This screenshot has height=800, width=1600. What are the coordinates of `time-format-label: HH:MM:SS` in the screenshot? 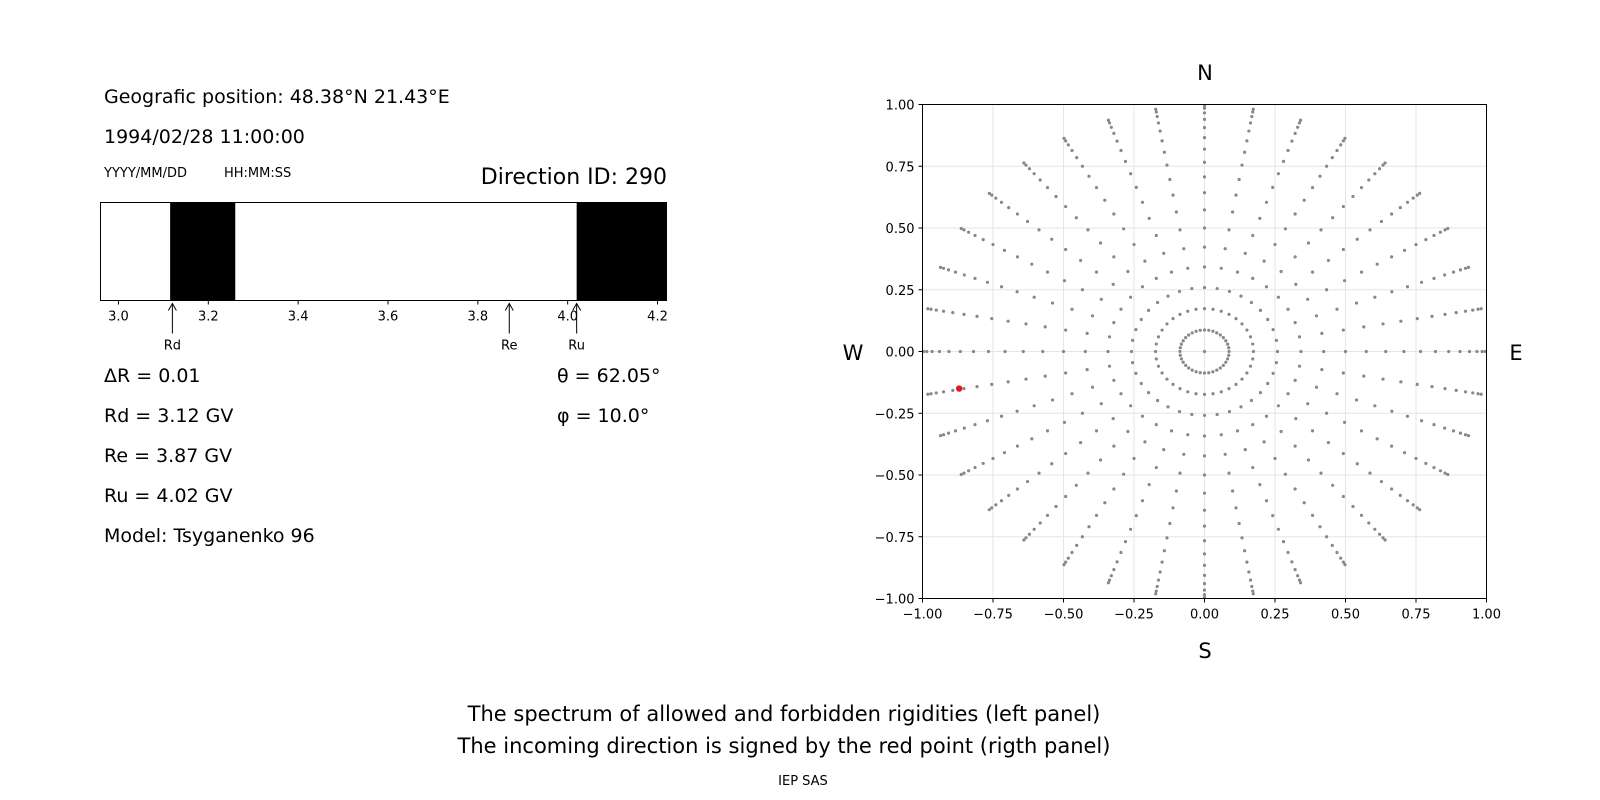 It's located at (257, 173).